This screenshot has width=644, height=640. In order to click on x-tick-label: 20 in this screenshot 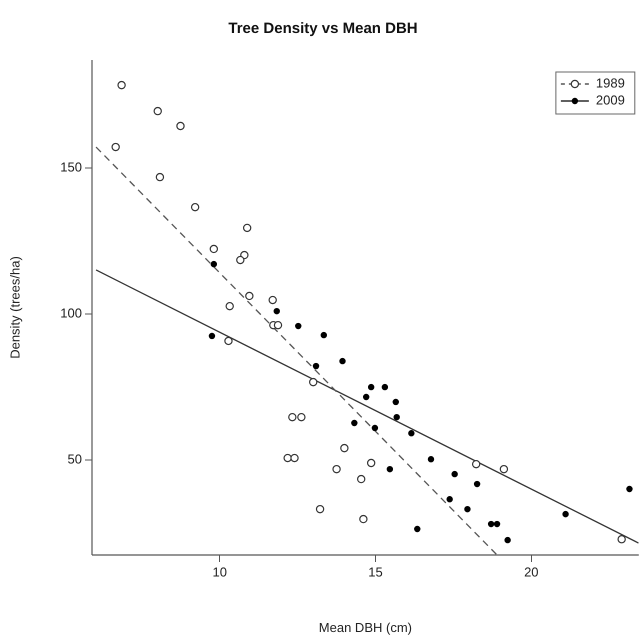, I will do `click(531, 572)`.